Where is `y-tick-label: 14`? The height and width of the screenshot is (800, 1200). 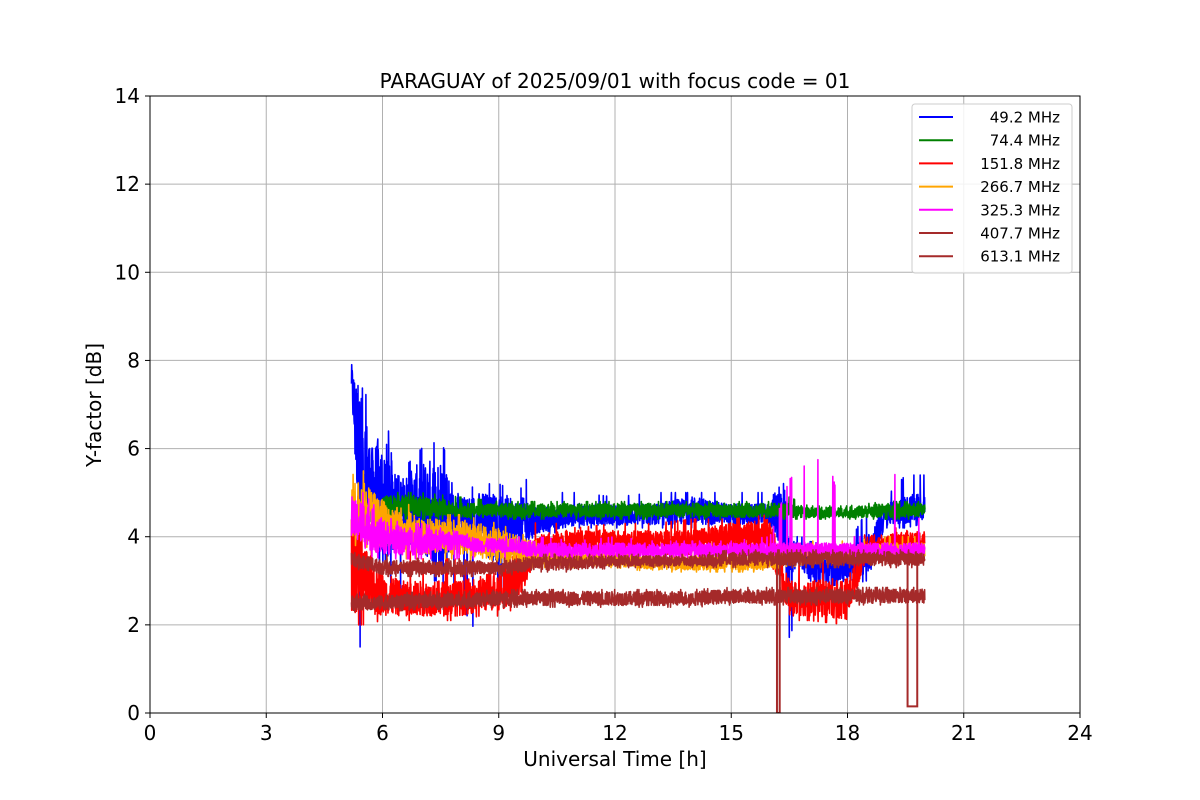 y-tick-label: 14 is located at coordinates (127, 96).